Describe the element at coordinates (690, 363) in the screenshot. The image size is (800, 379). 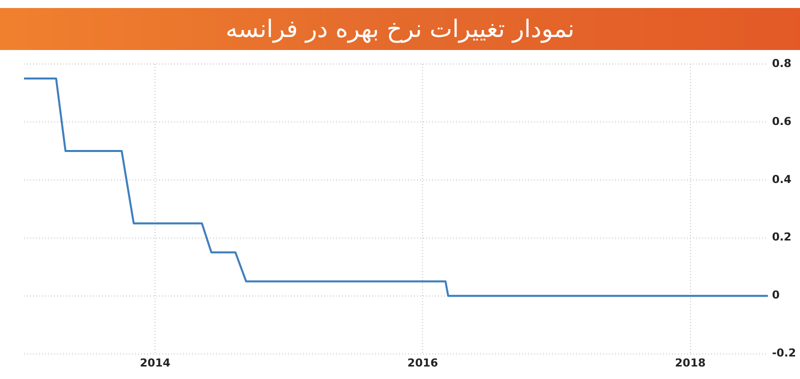
I see `x-tick-label: 2018` at that location.